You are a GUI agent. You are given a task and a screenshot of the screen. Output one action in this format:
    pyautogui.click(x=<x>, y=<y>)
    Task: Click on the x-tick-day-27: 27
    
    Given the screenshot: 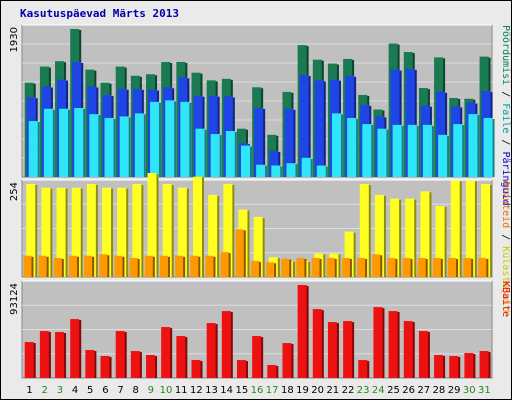 What is the action you would take?
    pyautogui.click(x=423, y=390)
    